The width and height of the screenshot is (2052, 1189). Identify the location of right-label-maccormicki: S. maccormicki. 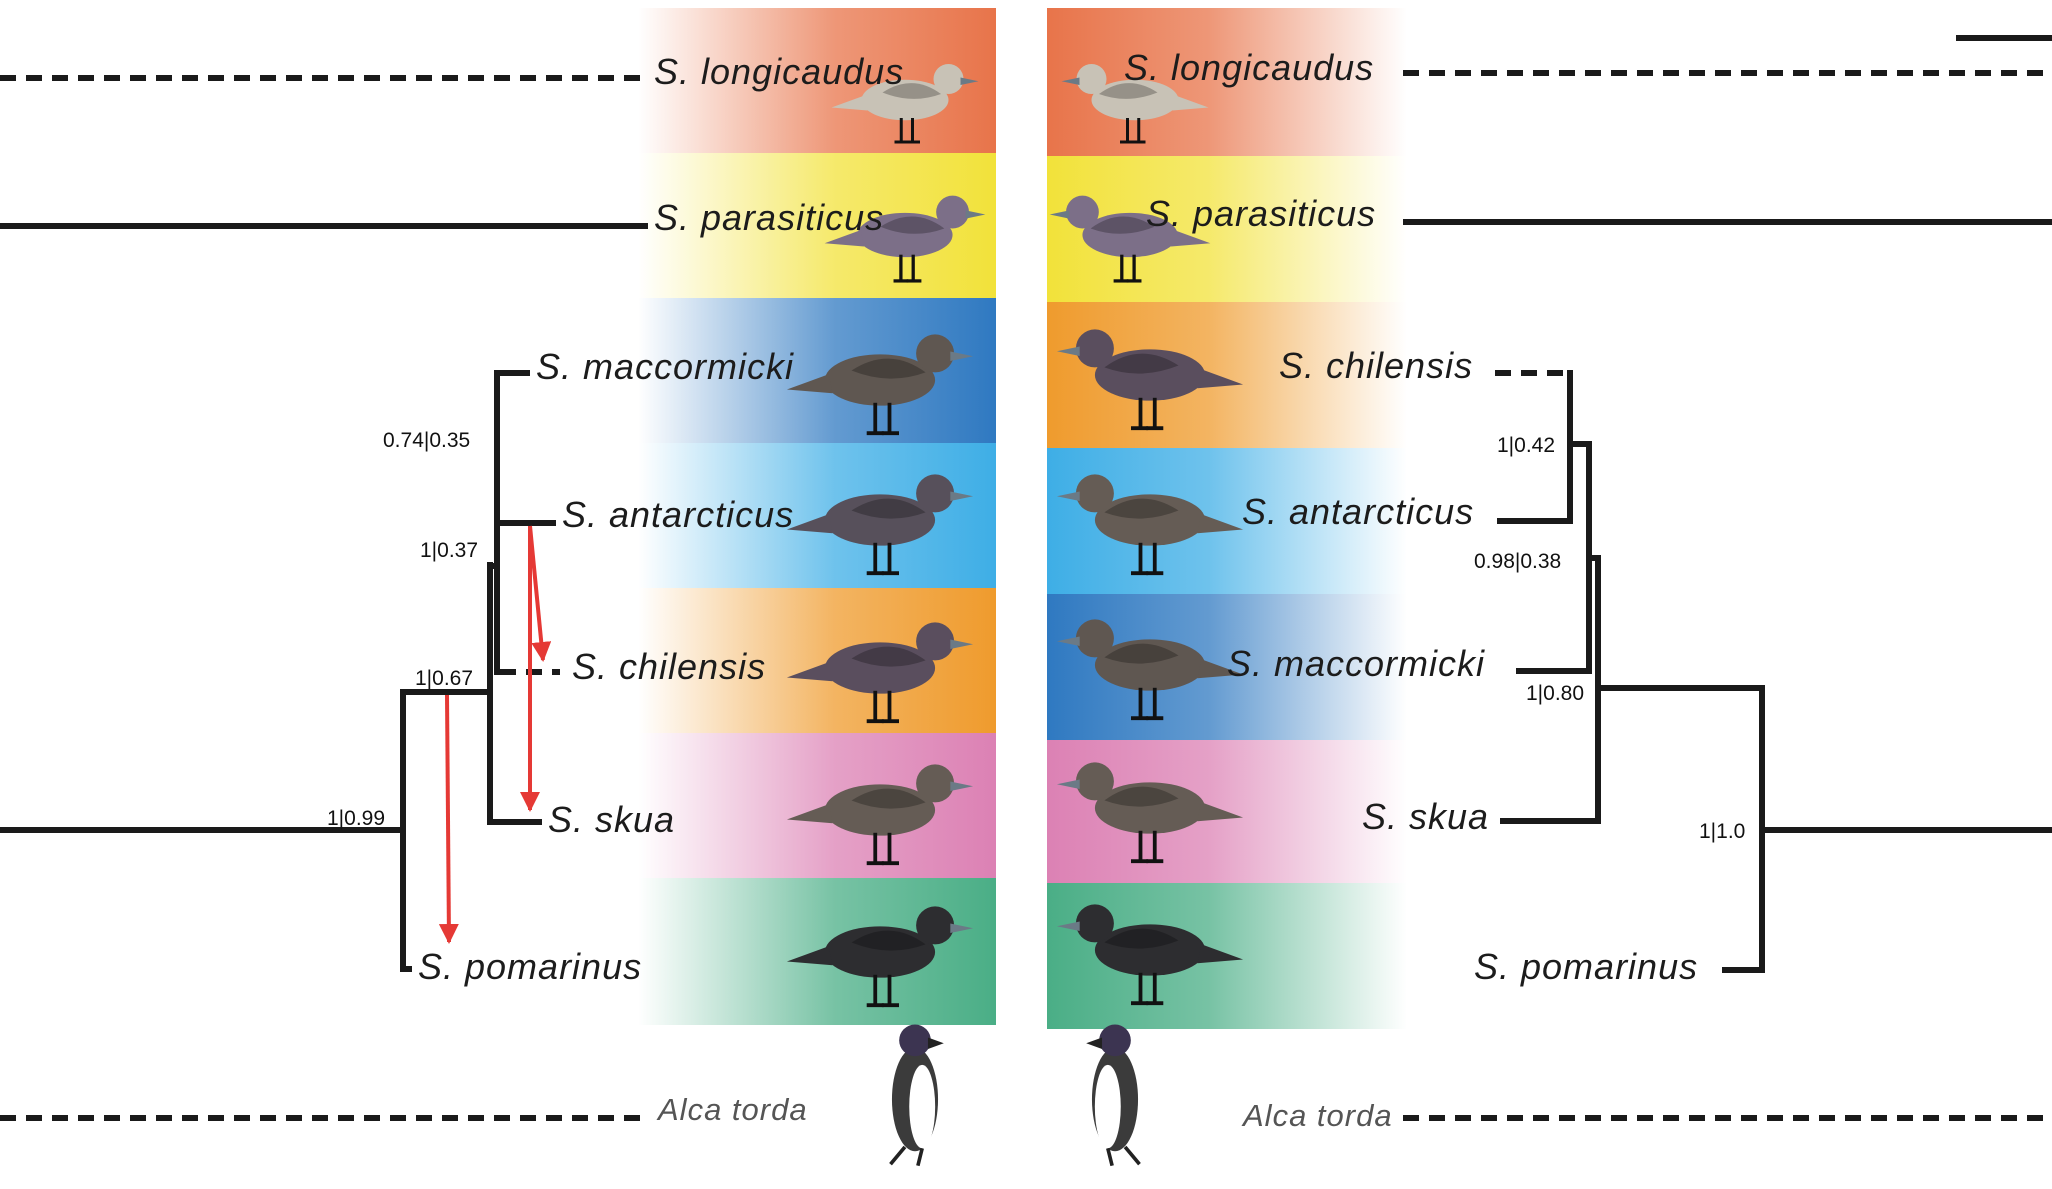
(1356, 663).